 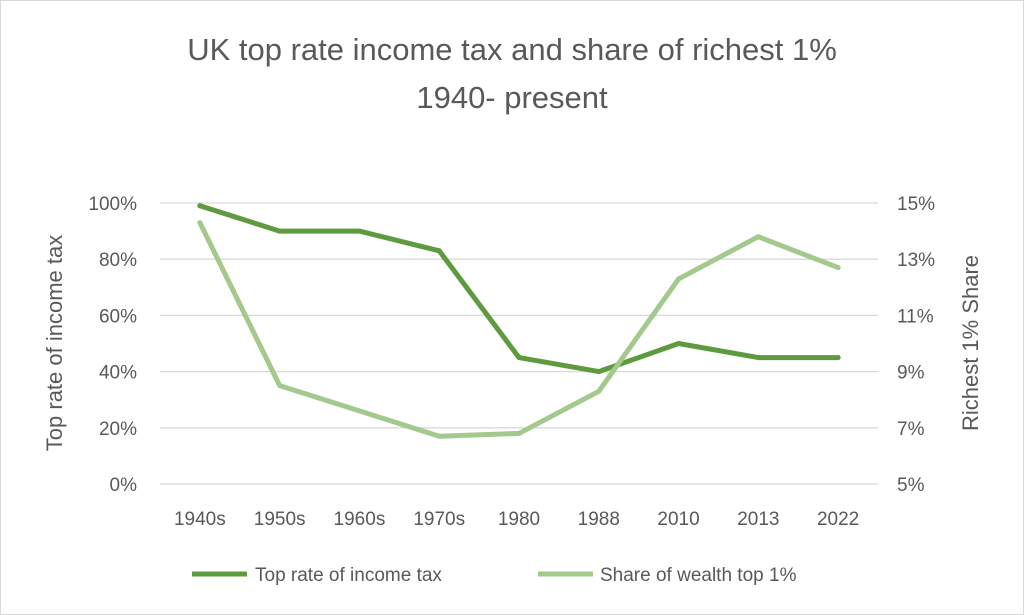 I want to click on x-tick-label: 1980, so click(x=519, y=519).